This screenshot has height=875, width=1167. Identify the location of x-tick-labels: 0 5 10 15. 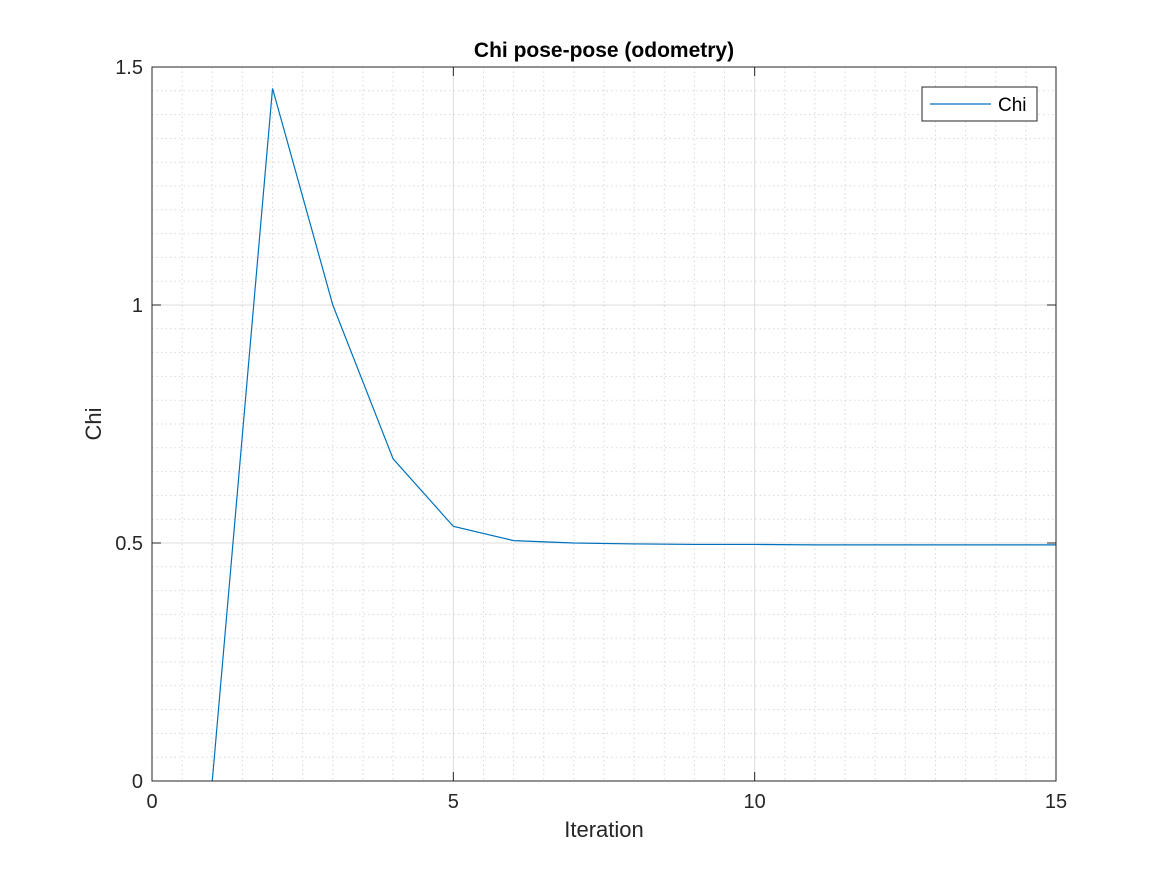
(606, 802).